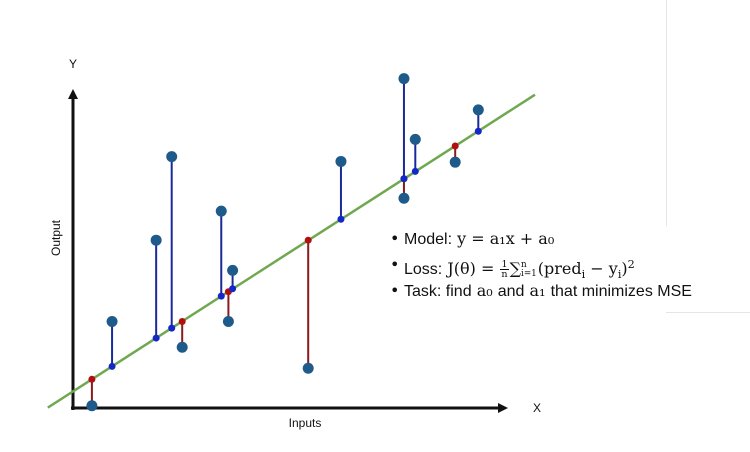 This screenshot has width=750, height=452. I want to click on loss-subscript-i: i, so click(583, 275).